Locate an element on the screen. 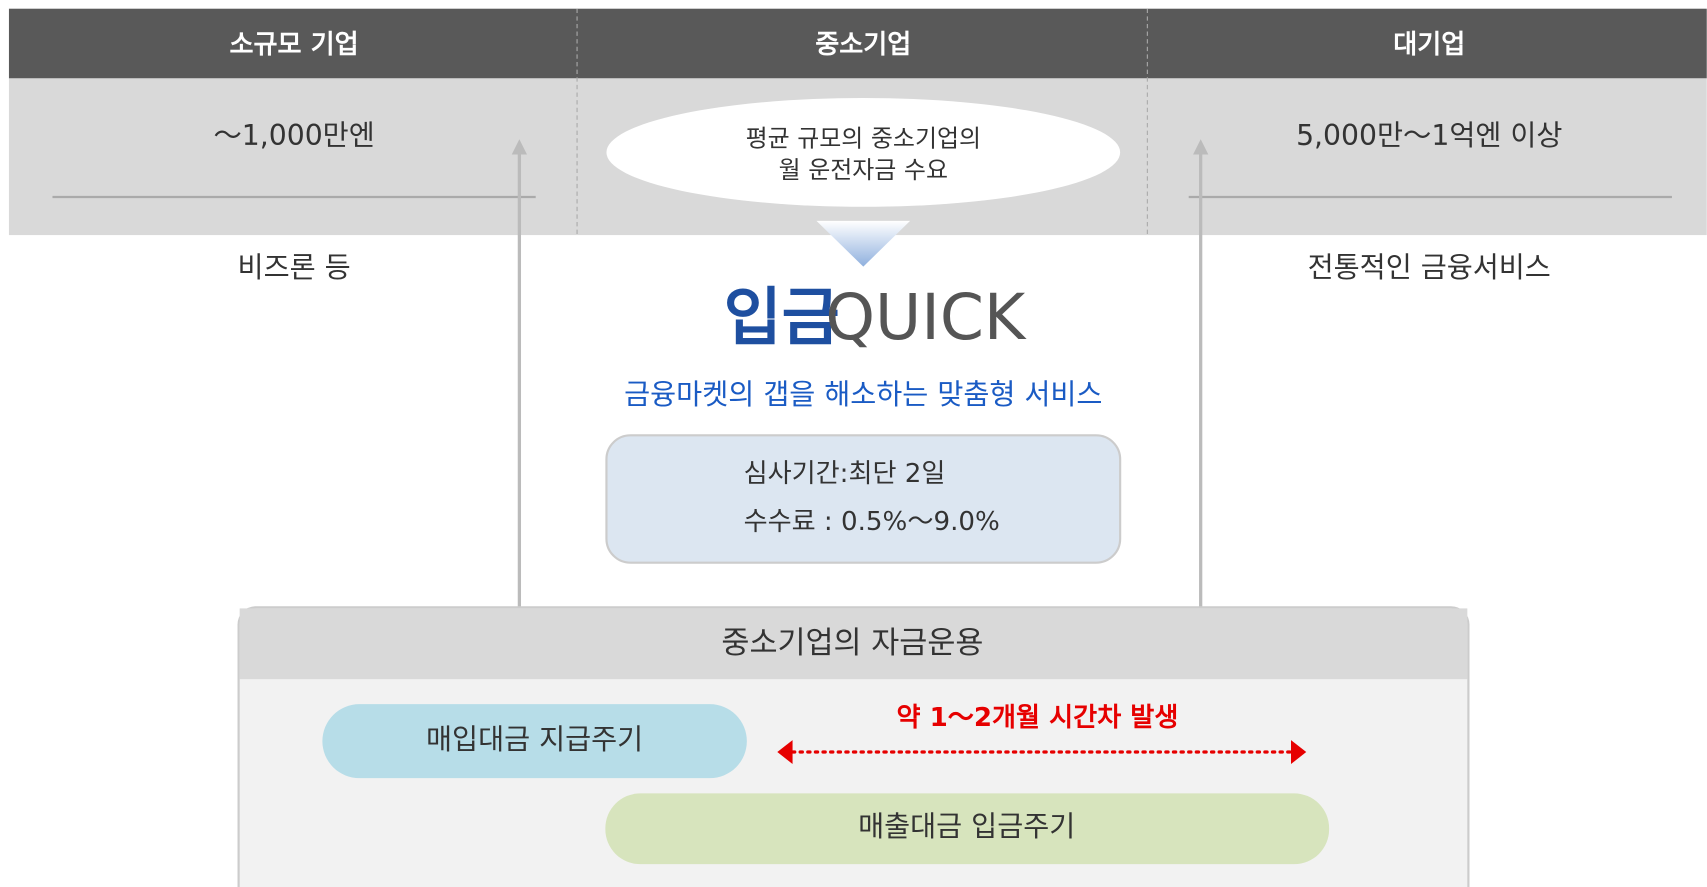 This screenshot has width=1707, height=887. gap-label: 약 1～2개월 시간차 발생 is located at coordinates (1037, 718).